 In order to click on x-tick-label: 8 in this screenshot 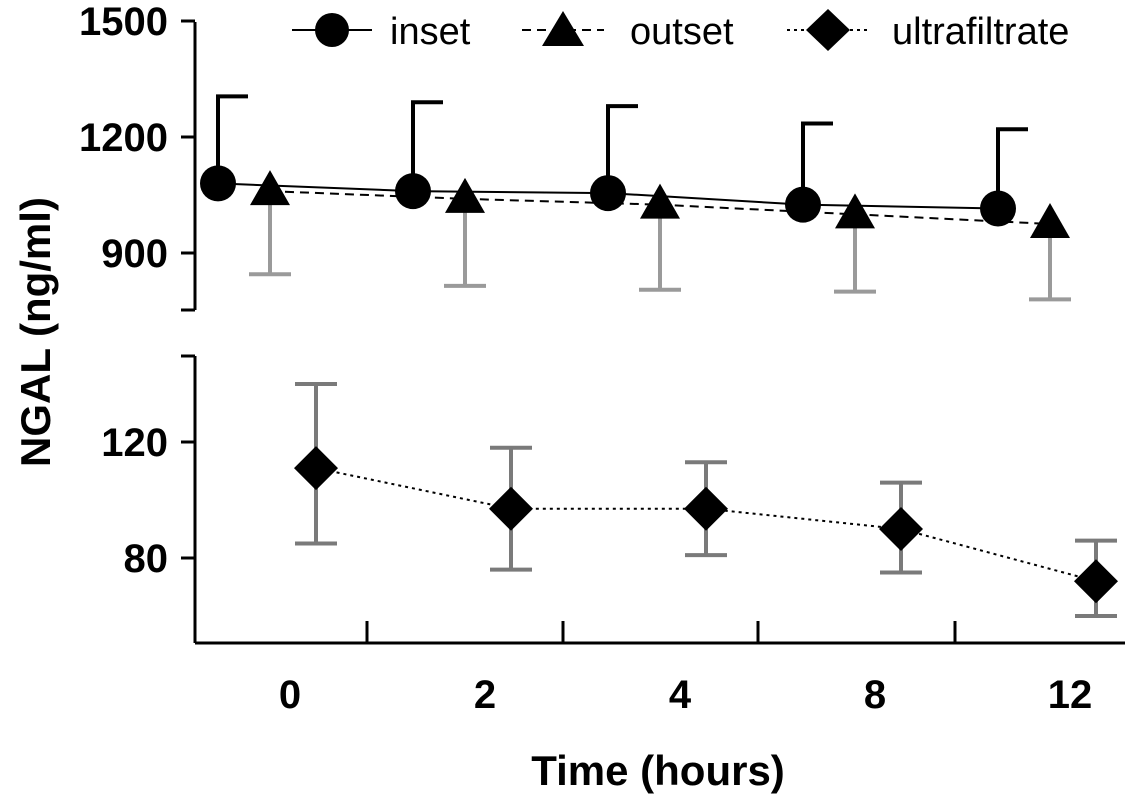, I will do `click(875, 695)`.